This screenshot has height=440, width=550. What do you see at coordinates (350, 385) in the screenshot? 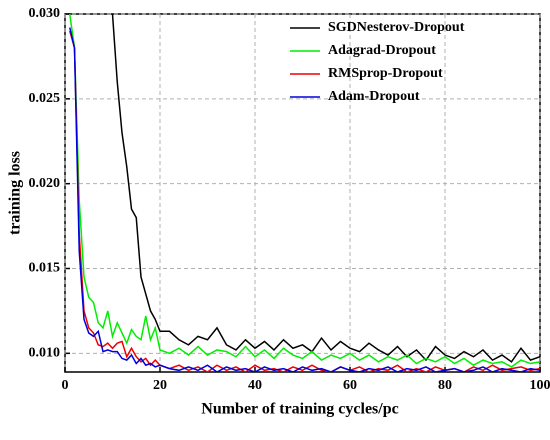
I see `x-tick-label: 60` at bounding box center [350, 385].